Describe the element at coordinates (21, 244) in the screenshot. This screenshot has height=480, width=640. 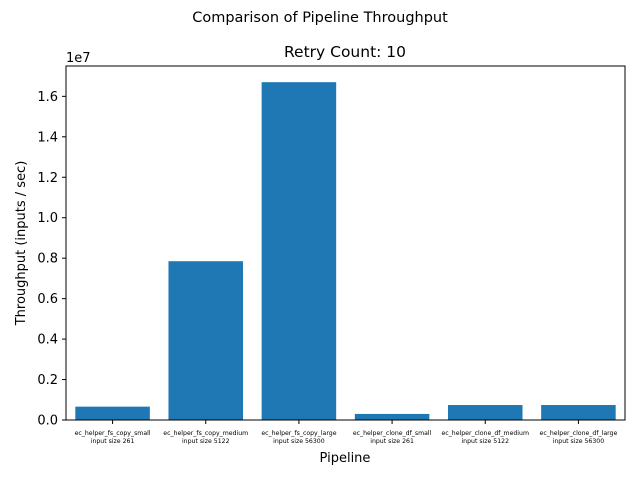
I see `y-axis-label: Throughput (inputs / sec)` at that location.